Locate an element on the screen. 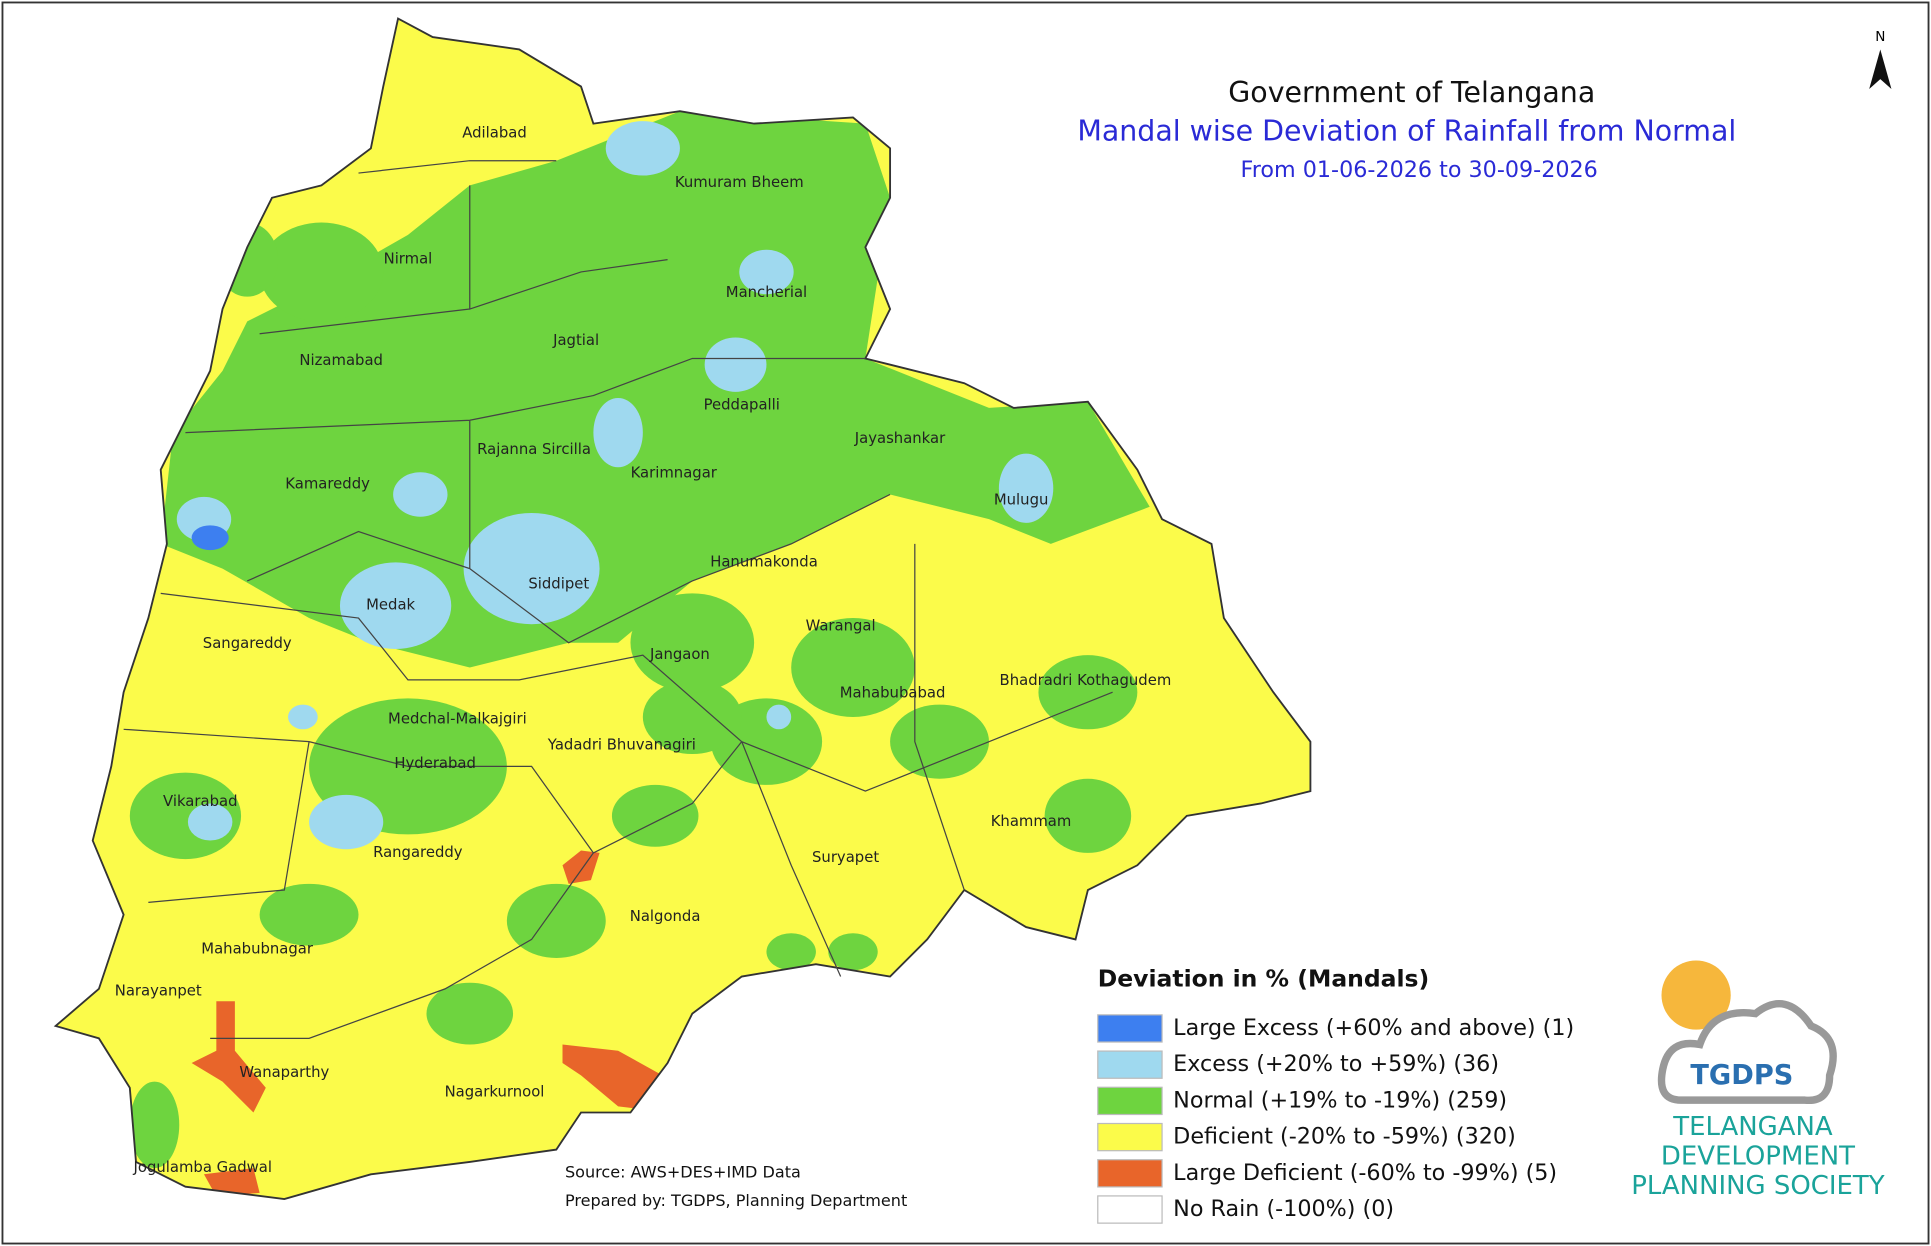 Image resolution: width=1931 pixels, height=1246 pixels. large-excess-area is located at coordinates (210, 538).